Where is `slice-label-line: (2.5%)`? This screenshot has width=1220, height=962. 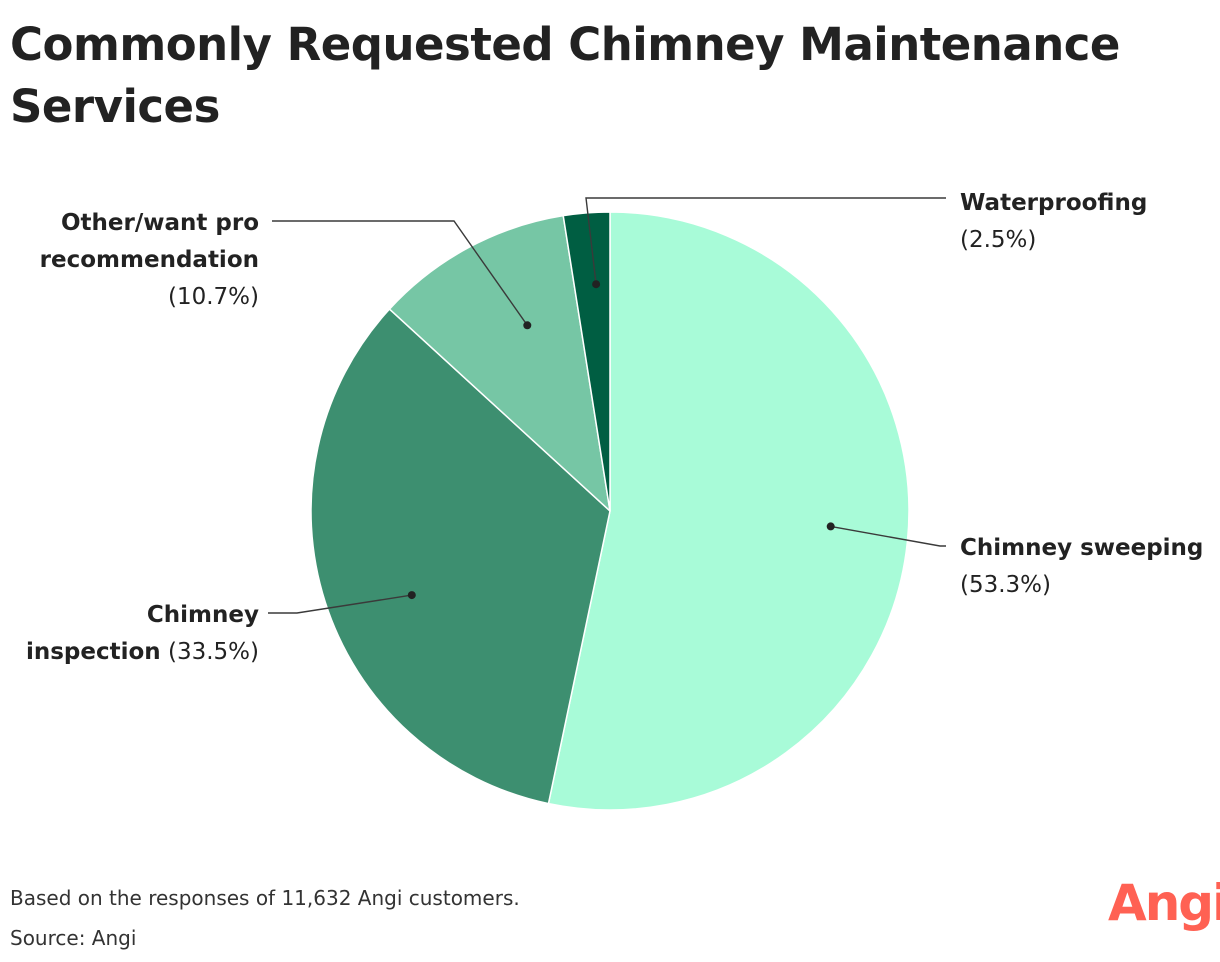
slice-label-line: (2.5%) is located at coordinates (998, 240).